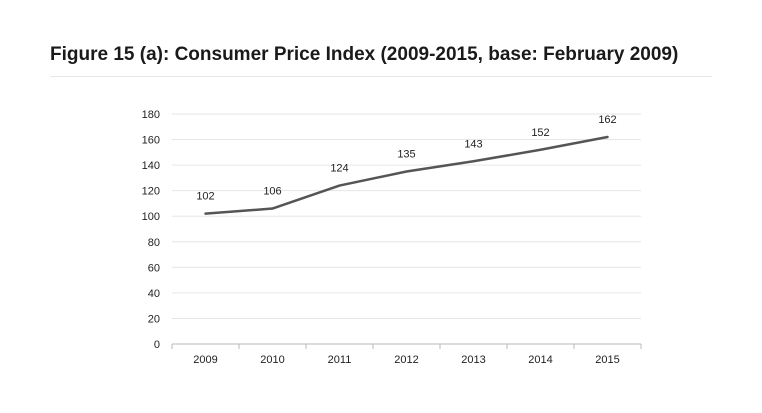 The image size is (762, 413). Describe the element at coordinates (540, 133) in the screenshot. I see `data-label: 152` at that location.